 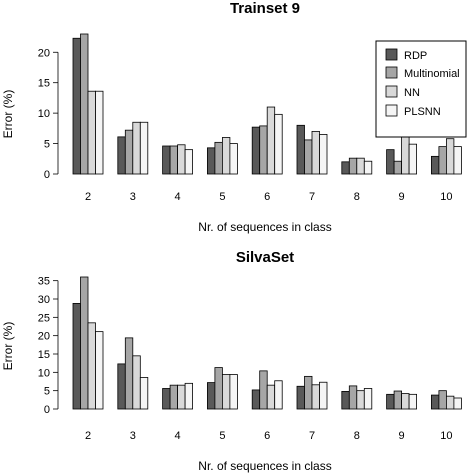 I want to click on x-tick-label: 9, so click(x=402, y=197).